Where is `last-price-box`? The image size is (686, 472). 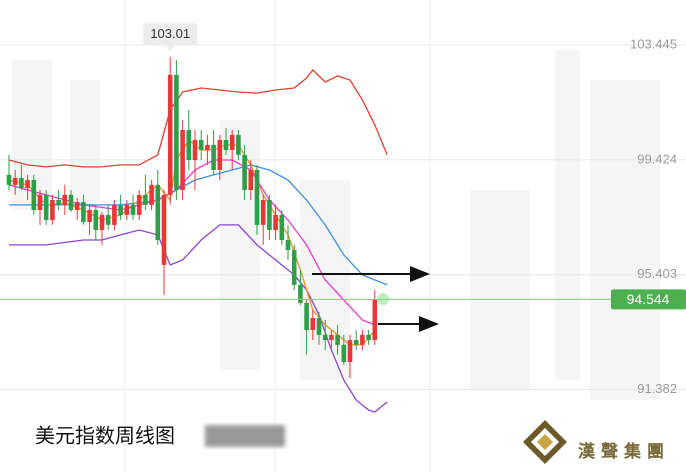
last-price-box is located at coordinates (648, 299).